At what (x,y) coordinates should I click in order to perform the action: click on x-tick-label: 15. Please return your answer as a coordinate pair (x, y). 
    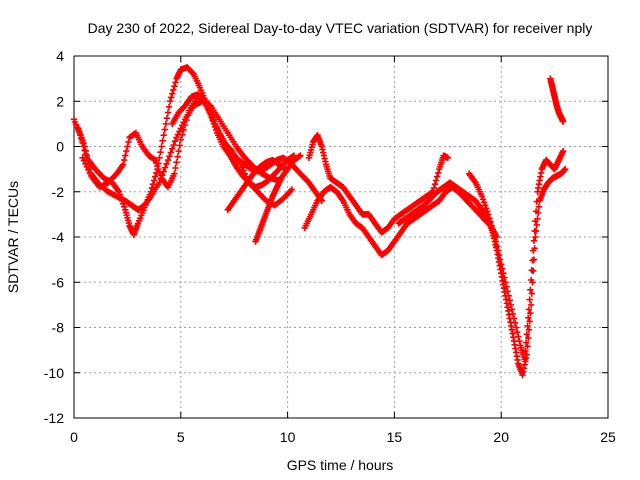
    Looking at the image, I should click on (395, 437).